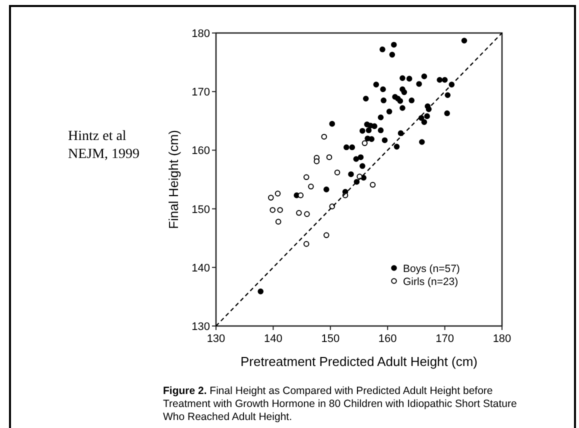  What do you see at coordinates (201, 210) in the screenshot?
I see `y-tick-label: 150` at bounding box center [201, 210].